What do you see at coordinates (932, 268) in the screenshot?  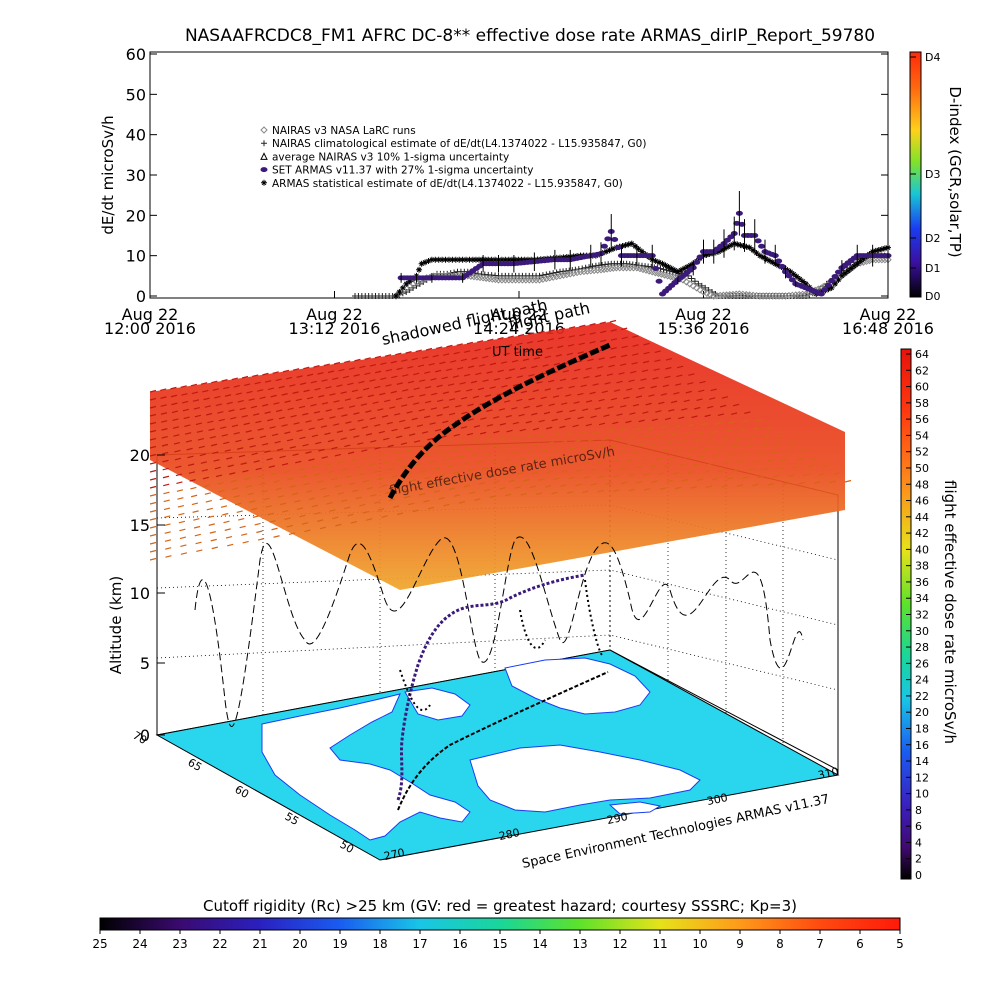 I see `d-index-tick-label: D1` at bounding box center [932, 268].